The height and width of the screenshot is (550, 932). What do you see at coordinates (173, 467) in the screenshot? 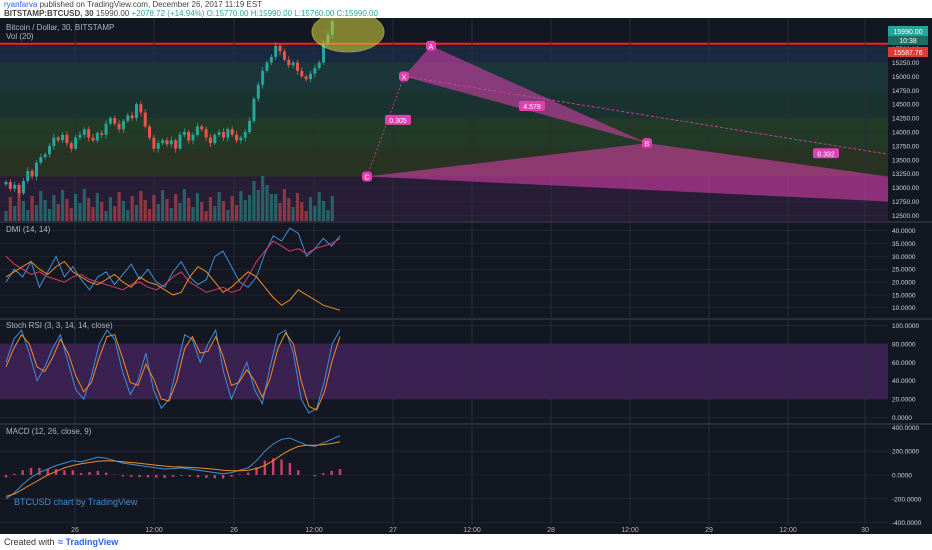
I see `macd-pane` at bounding box center [173, 467].